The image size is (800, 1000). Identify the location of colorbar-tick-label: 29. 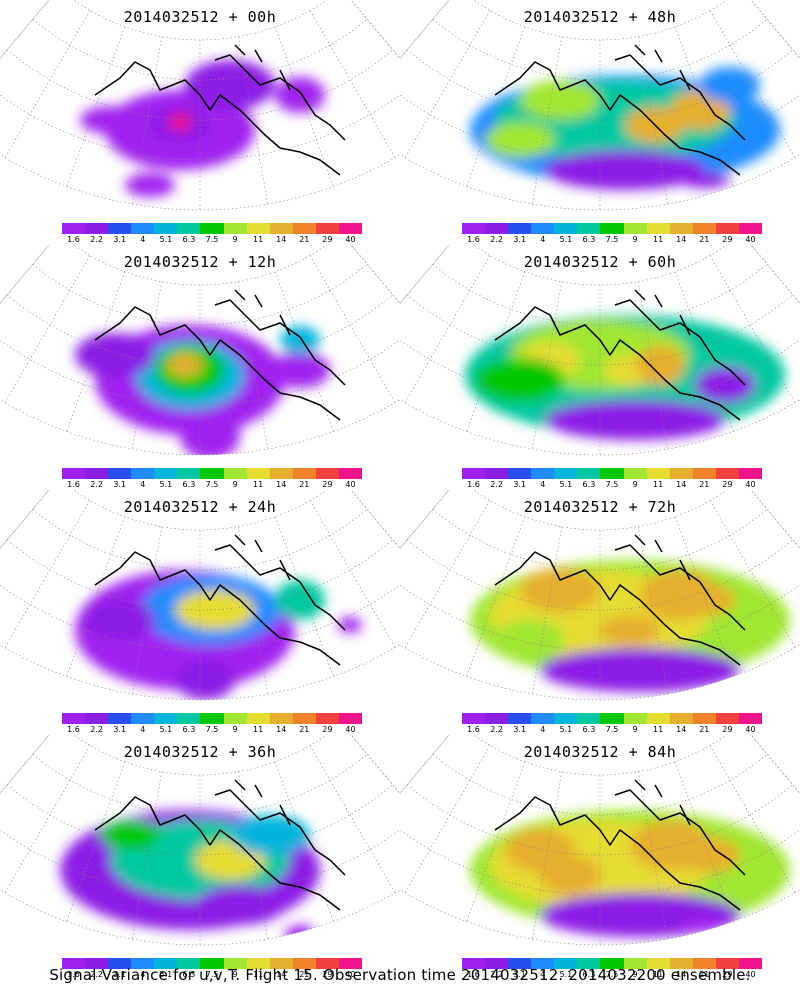
(727, 484).